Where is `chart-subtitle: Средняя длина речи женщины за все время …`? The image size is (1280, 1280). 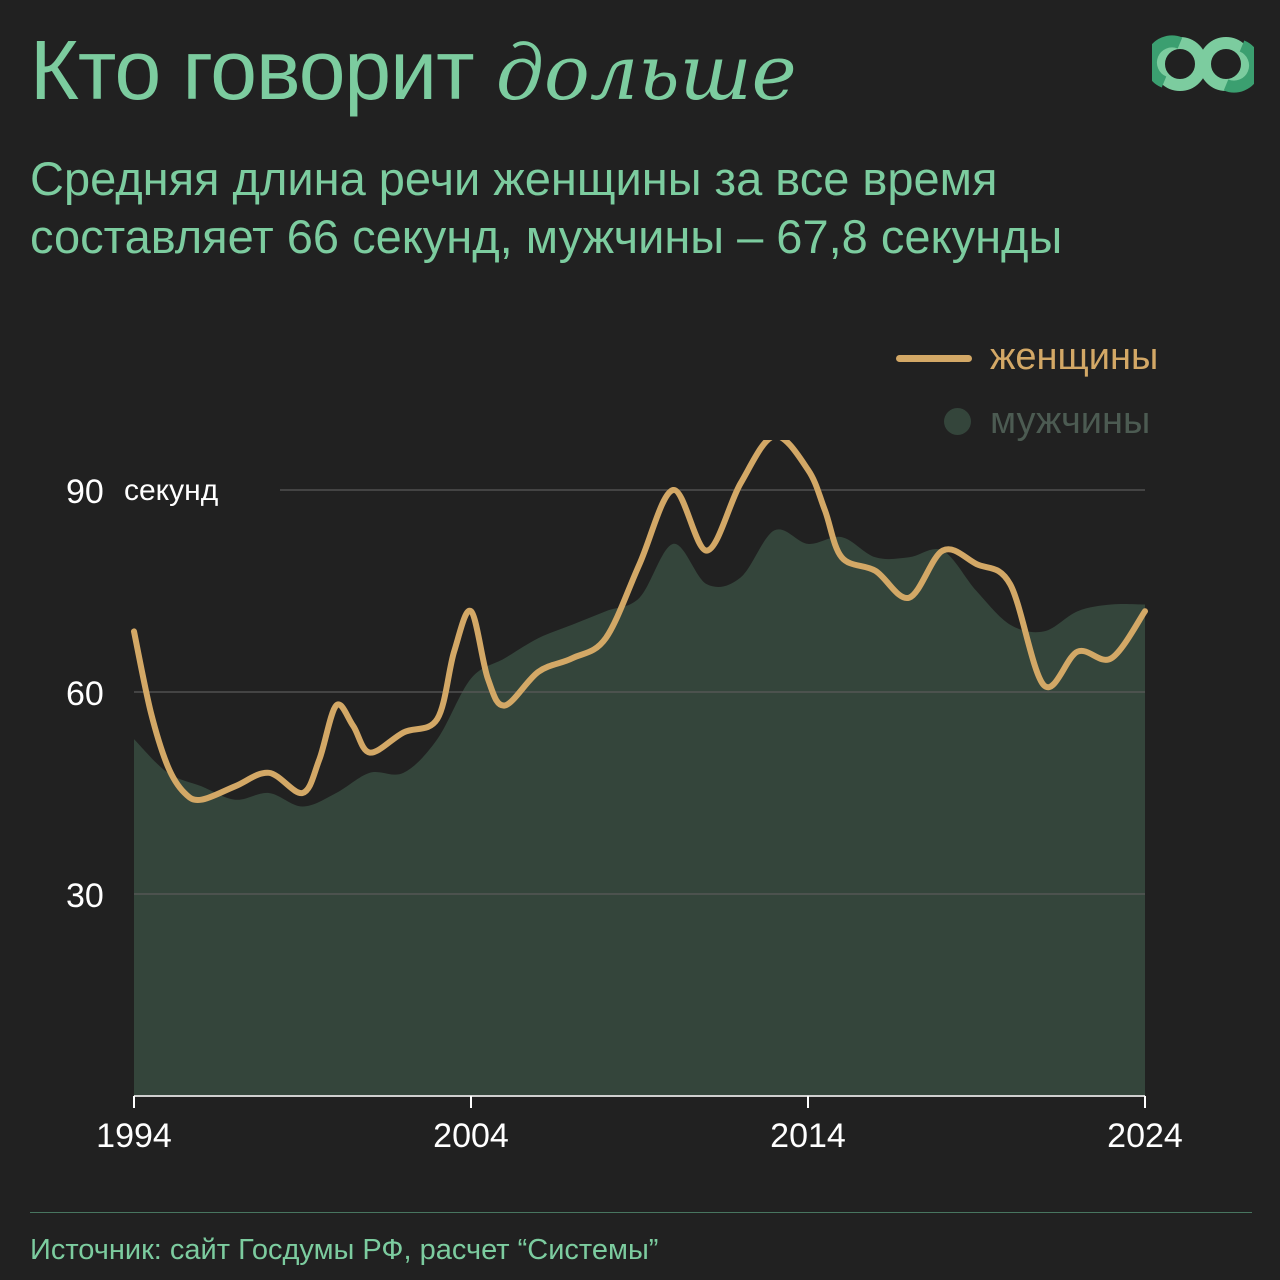 chart-subtitle: Средняя длина речи женщины за все время … is located at coordinates (546, 207).